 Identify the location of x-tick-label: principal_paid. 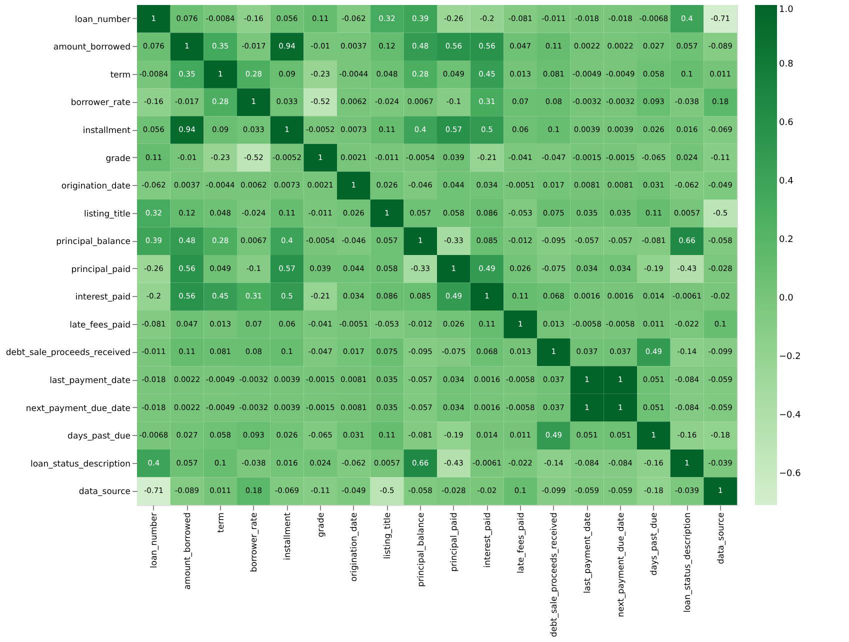
(455, 542).